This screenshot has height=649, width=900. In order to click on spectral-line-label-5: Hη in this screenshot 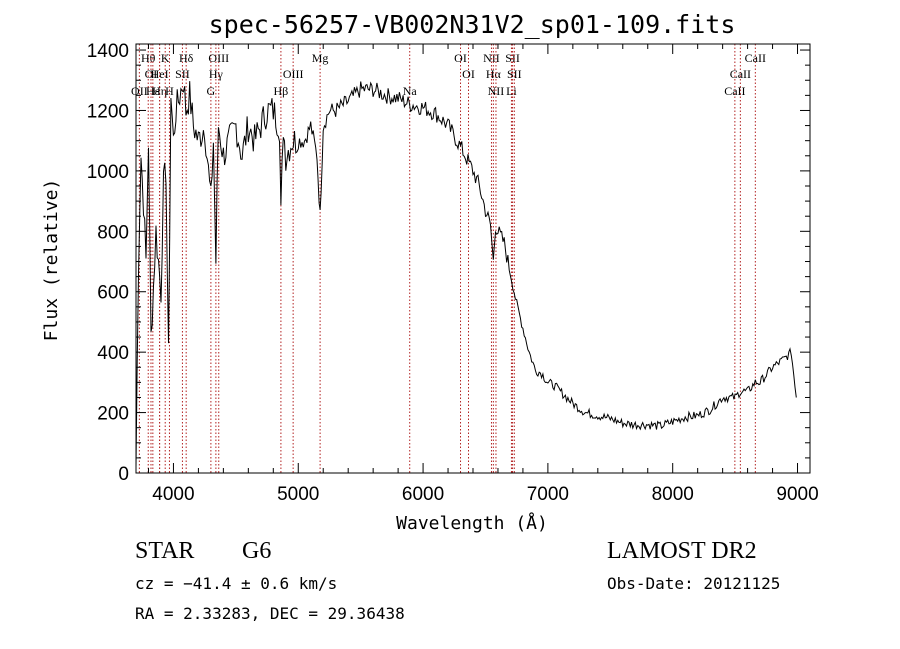, I will do `click(159, 91)`.